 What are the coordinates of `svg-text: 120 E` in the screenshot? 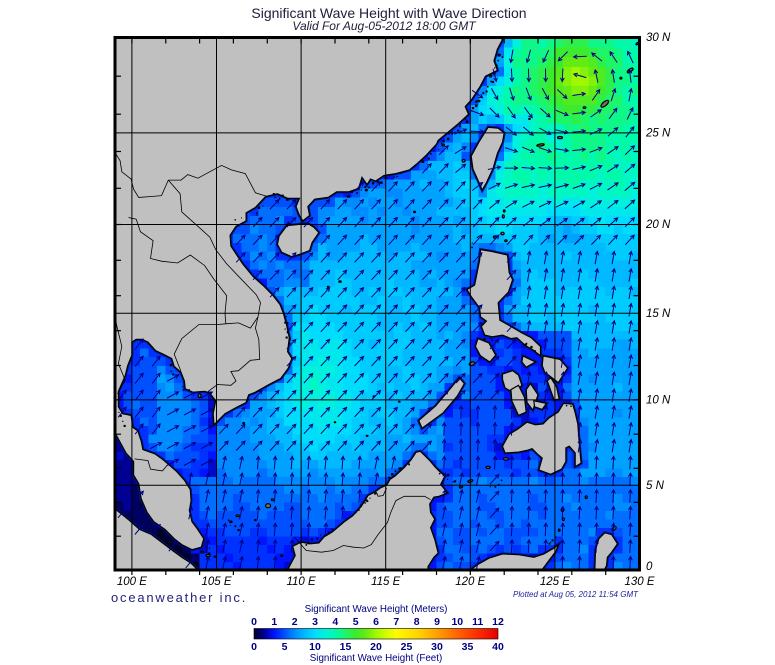 It's located at (470, 582).